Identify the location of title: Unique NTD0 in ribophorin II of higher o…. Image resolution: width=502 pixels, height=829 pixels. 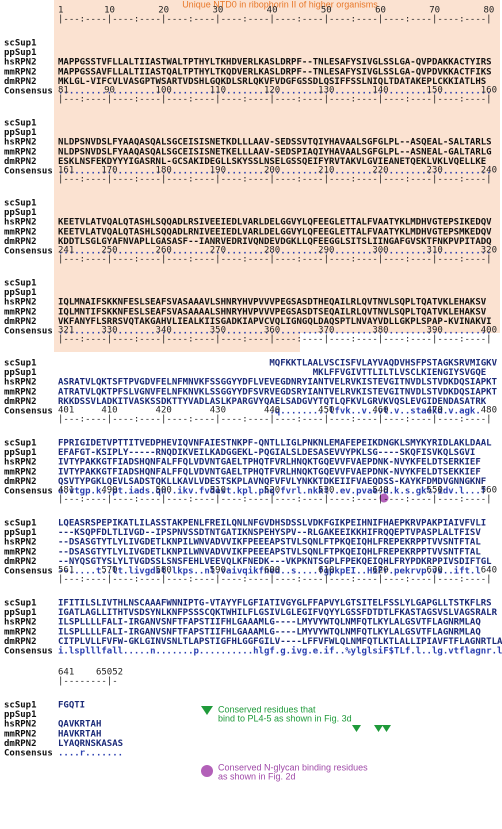
(280, 4).